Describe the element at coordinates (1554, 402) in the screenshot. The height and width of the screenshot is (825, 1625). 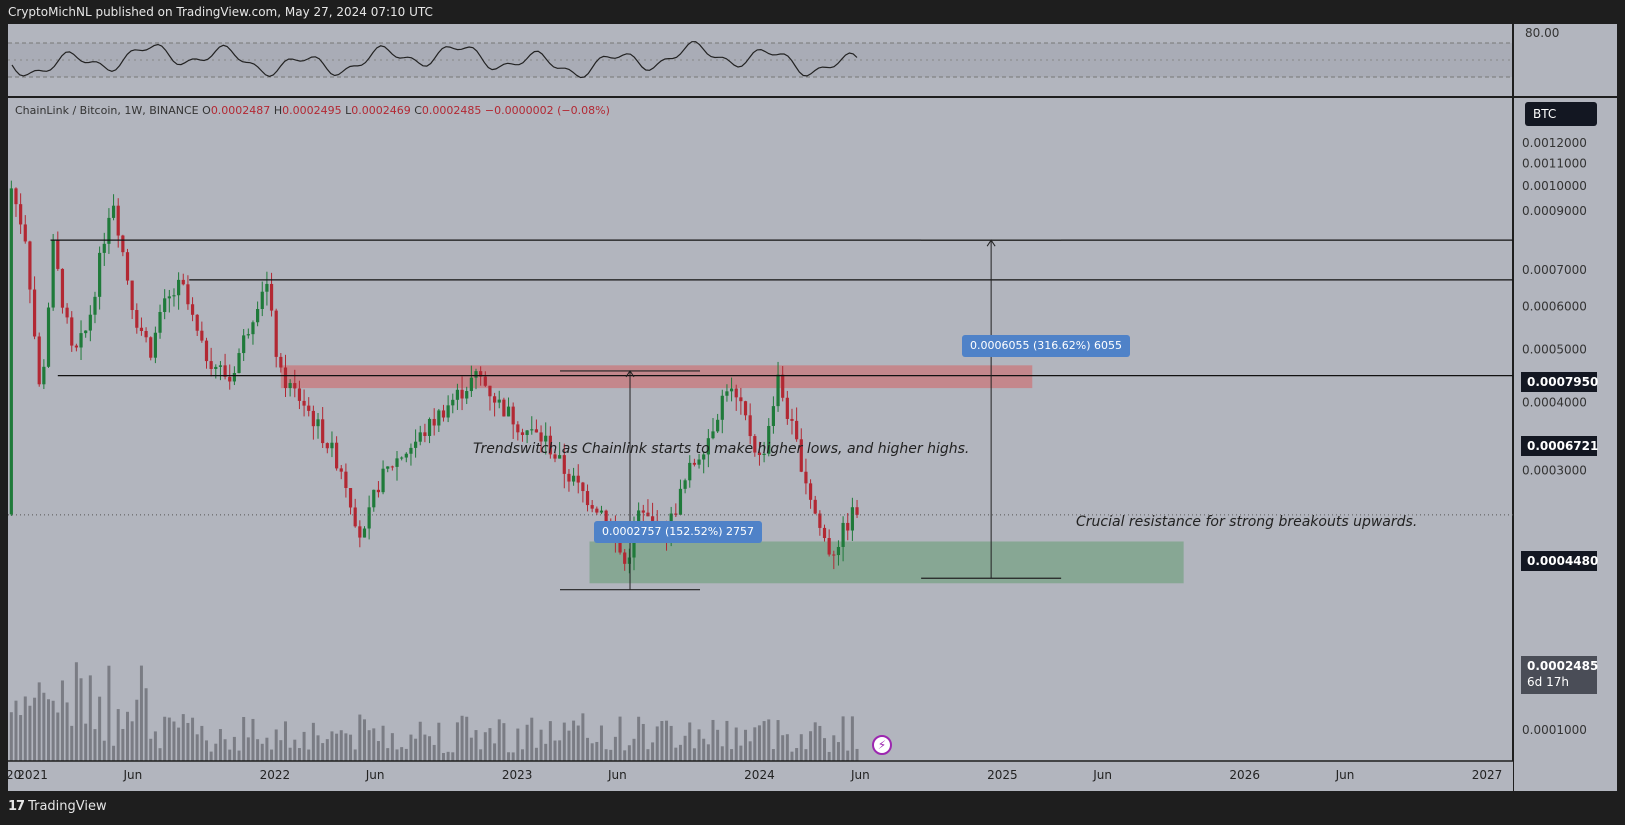
I see `price-tick-label: 0.0004000` at that location.